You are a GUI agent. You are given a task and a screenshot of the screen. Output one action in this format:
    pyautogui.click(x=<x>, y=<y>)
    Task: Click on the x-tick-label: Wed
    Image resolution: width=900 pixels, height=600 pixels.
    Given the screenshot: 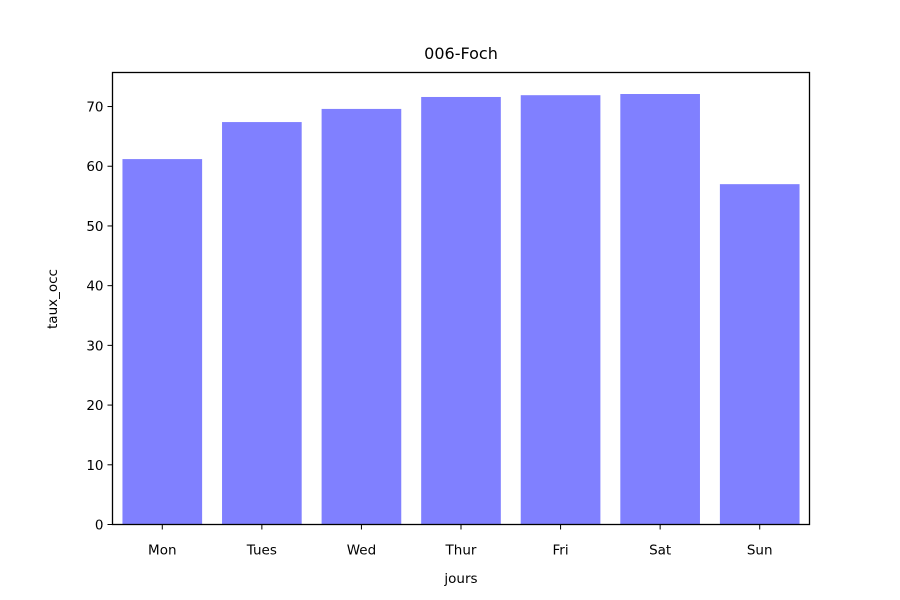 What is the action you would take?
    pyautogui.click(x=361, y=551)
    